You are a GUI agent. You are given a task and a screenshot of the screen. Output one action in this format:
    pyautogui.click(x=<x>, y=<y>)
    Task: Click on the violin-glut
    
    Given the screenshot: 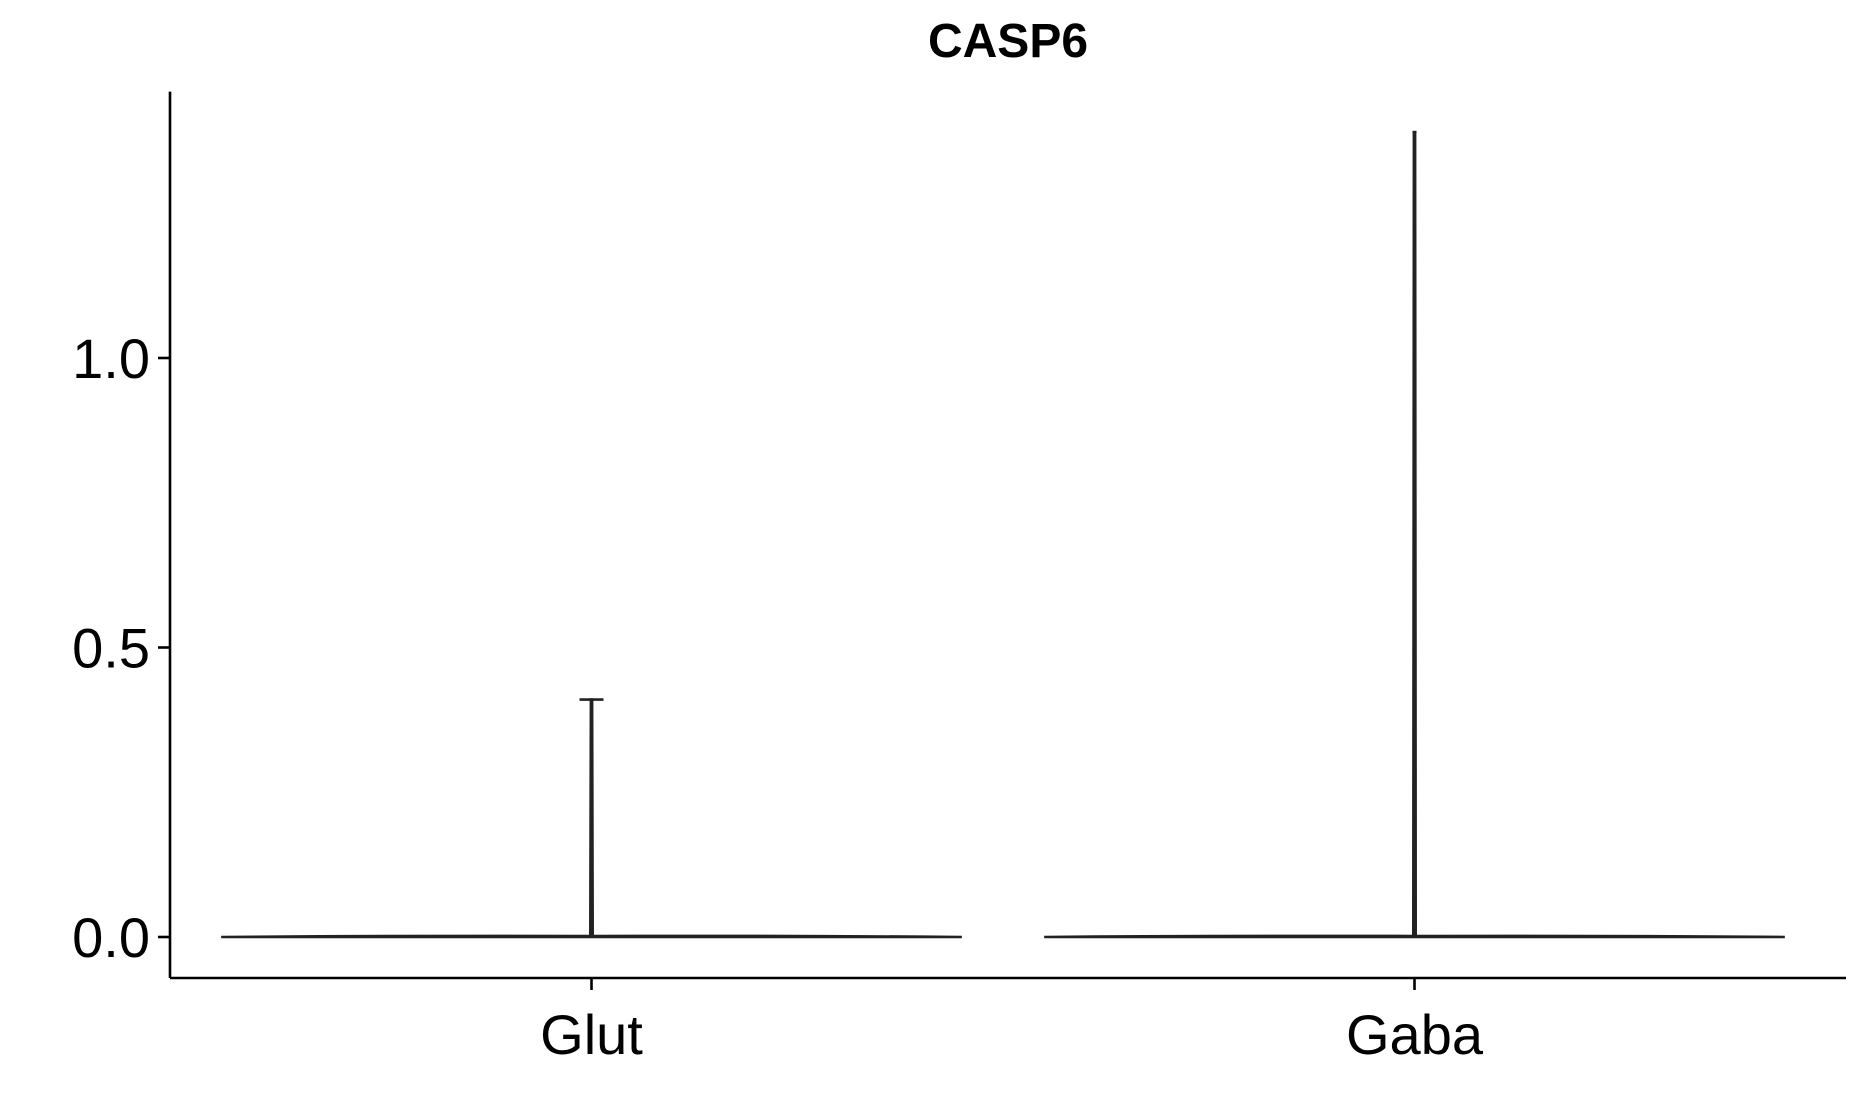 What is the action you would take?
    pyautogui.click(x=591, y=818)
    